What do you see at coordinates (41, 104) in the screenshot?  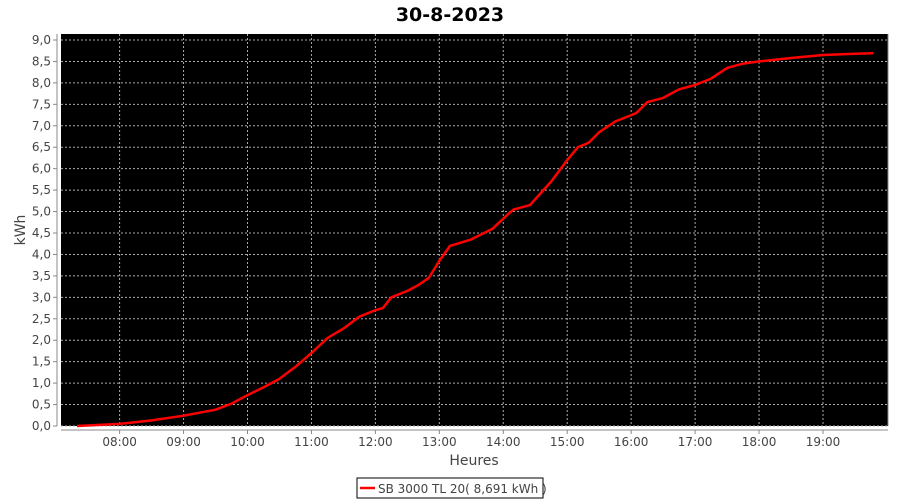 I see `y-tick-label: 7,5` at bounding box center [41, 104].